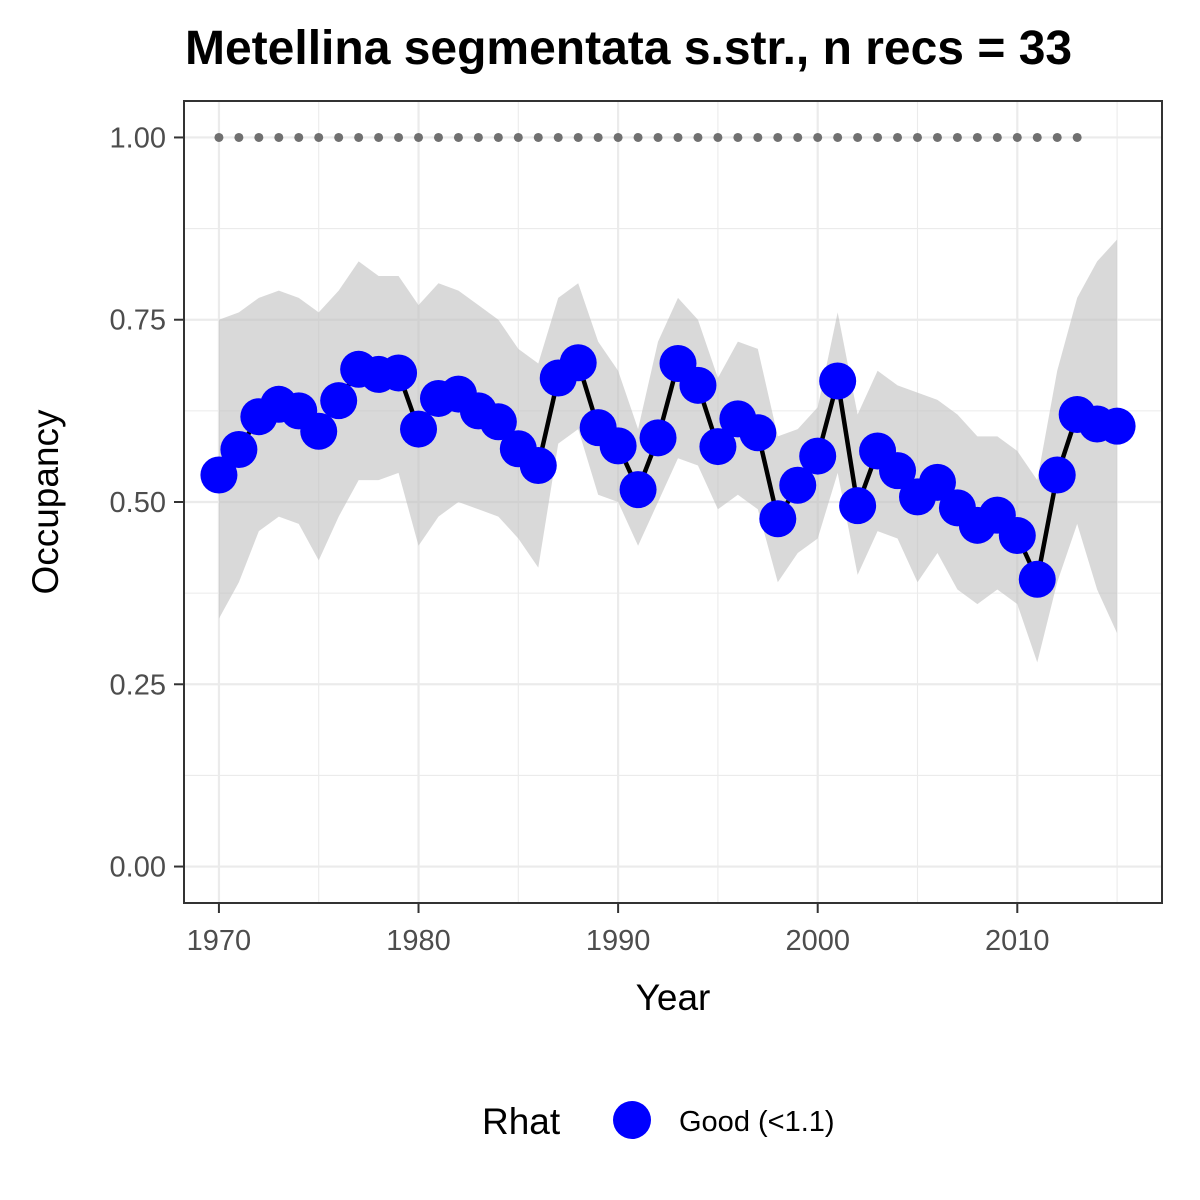  Describe the element at coordinates (628, 48) in the screenshot. I see `chart-title: Metellina segmentata s.str., n recs = 33` at that location.